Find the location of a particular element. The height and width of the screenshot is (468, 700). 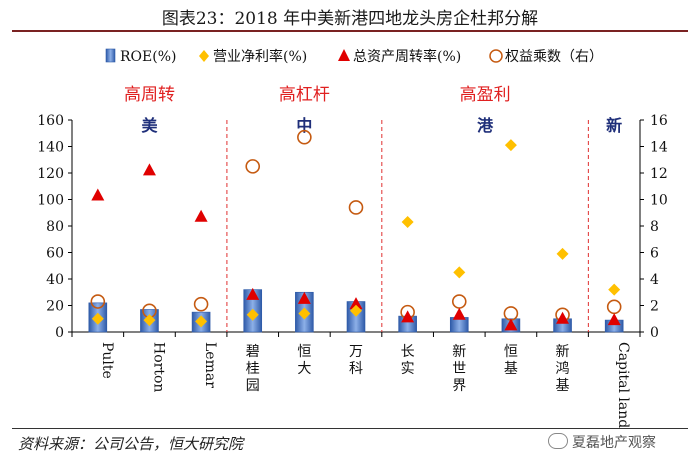

x-tick-label: 新鸿基 is located at coordinates (563, 369).